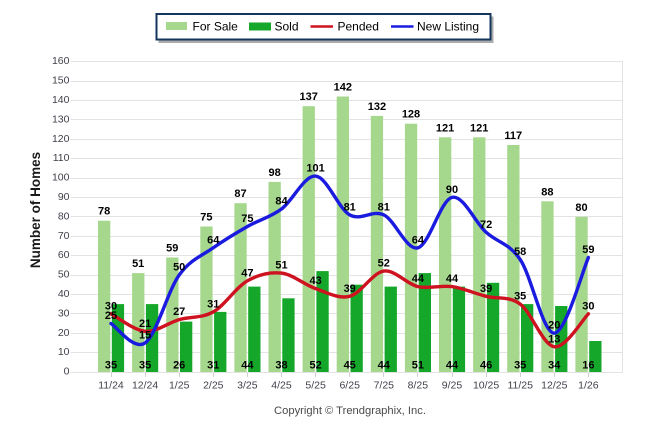  I want to click on svg-text: 160, so click(61, 61).